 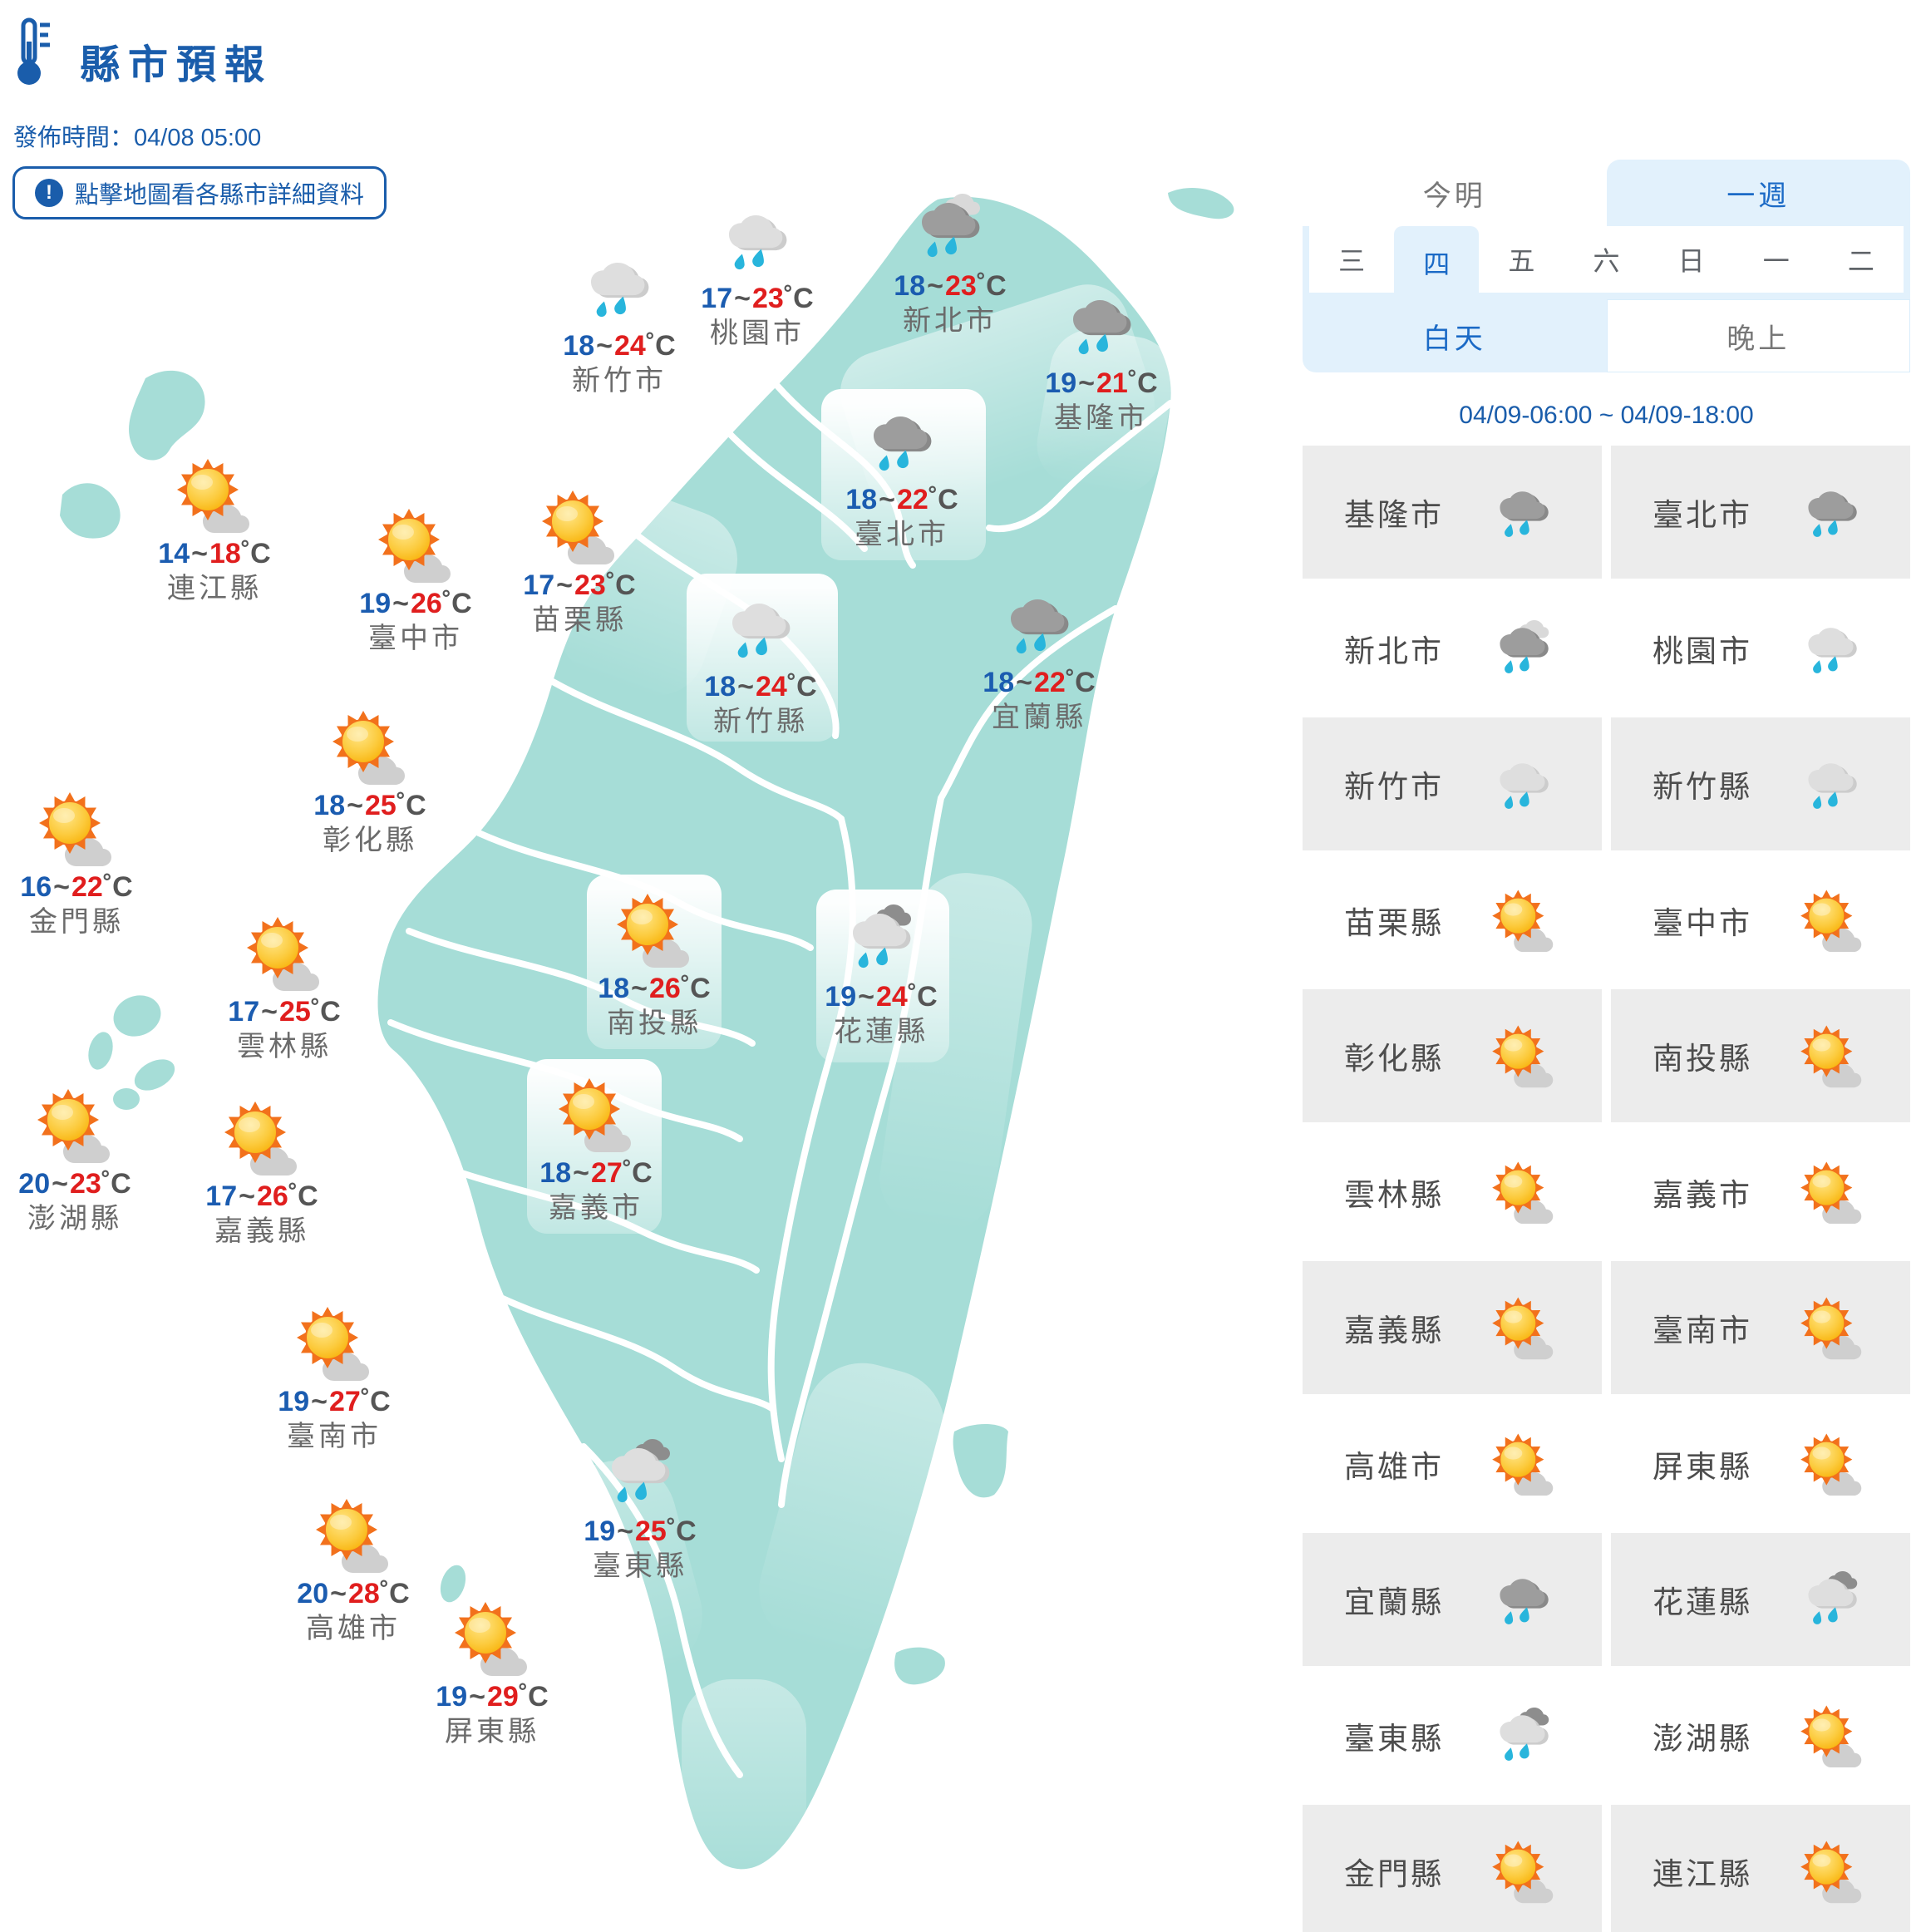 I want to click on grid-cell-新北市: 新北市, so click(x=1453, y=648).